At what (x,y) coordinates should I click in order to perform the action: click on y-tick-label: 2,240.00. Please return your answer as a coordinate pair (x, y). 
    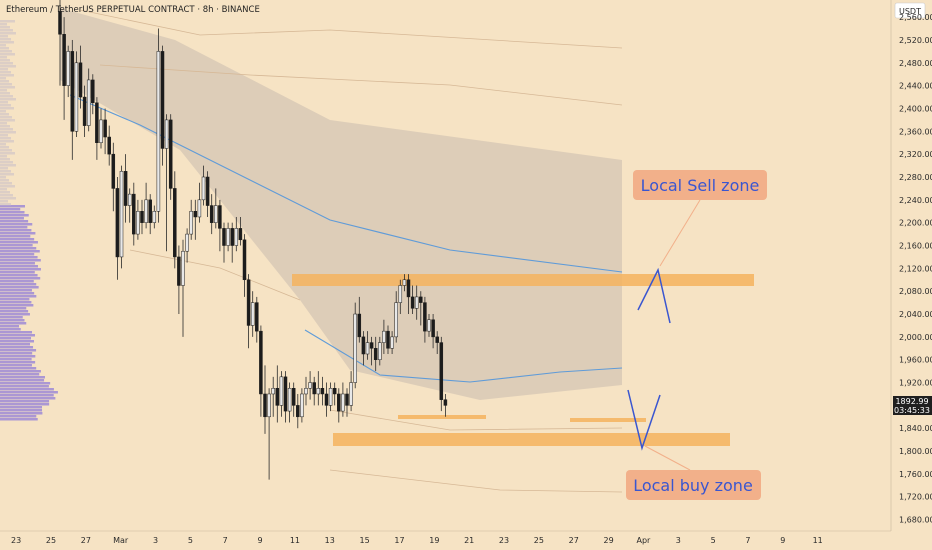
    Looking at the image, I should click on (915, 200).